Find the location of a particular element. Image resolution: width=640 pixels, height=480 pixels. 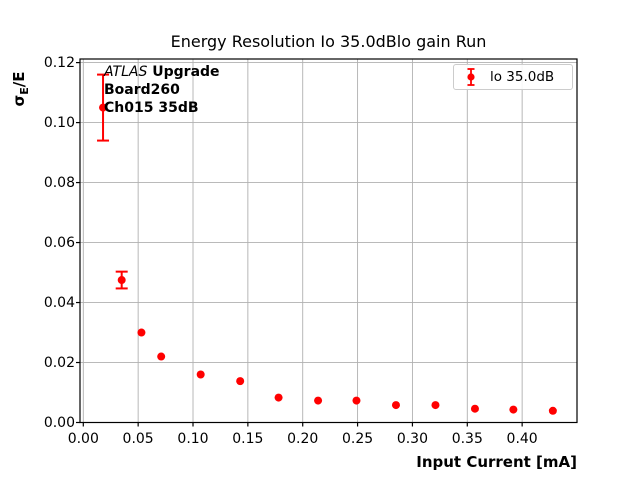

y-tick-label: 0.06 is located at coordinates (59, 242).